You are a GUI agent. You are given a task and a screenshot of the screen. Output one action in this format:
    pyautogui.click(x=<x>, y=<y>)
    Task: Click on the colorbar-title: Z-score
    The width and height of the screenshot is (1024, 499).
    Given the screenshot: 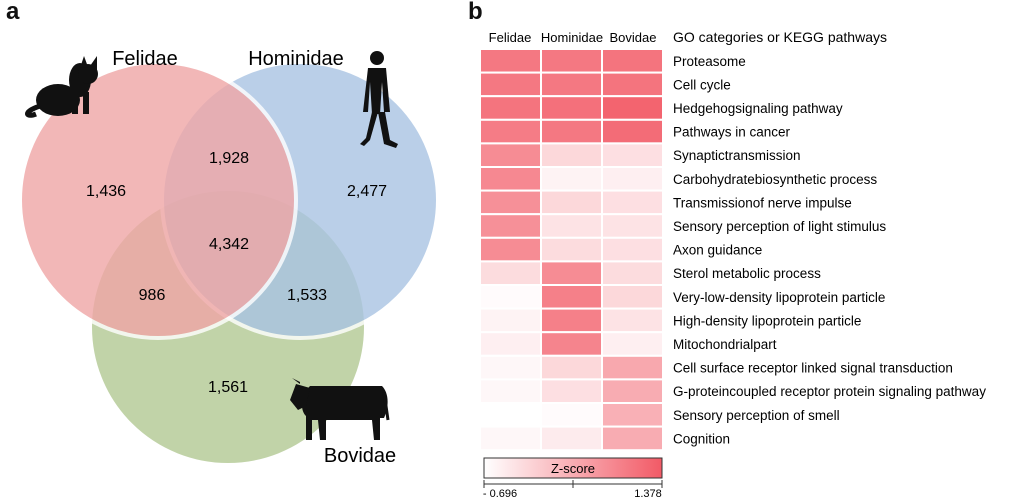 What is the action you would take?
    pyautogui.click(x=573, y=468)
    